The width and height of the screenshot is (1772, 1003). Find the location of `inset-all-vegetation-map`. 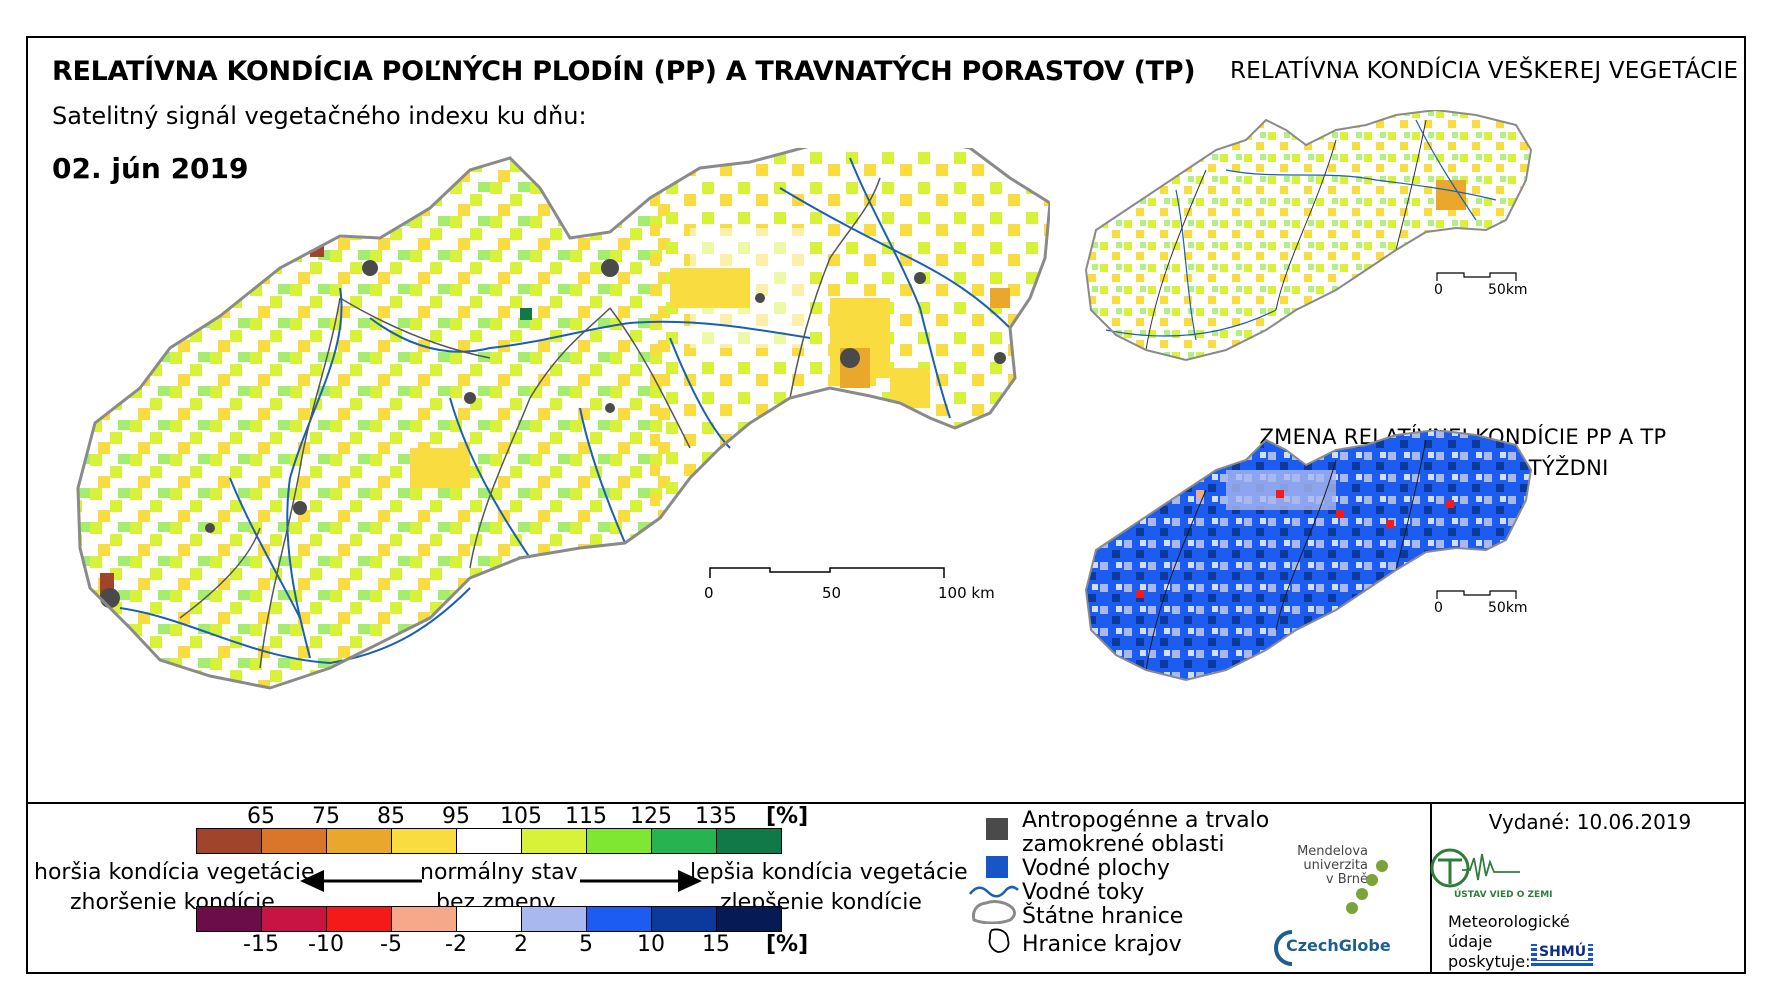

inset-all-vegetation-map is located at coordinates (1308, 236).